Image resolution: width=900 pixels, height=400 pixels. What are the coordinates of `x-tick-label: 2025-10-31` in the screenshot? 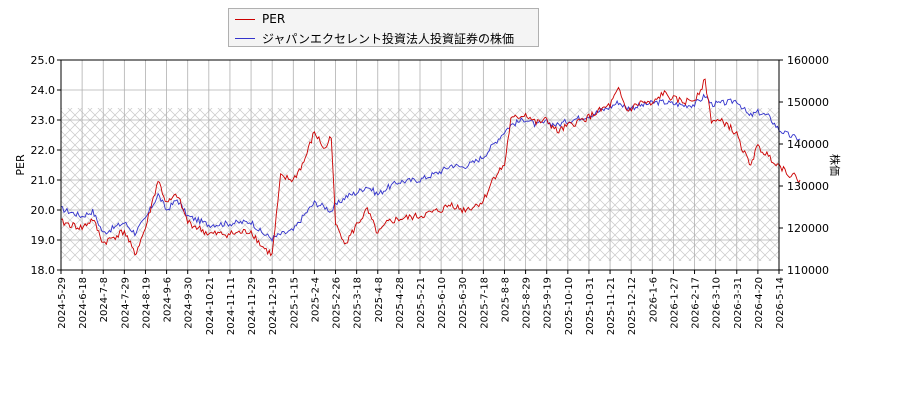 It's located at (590, 306).